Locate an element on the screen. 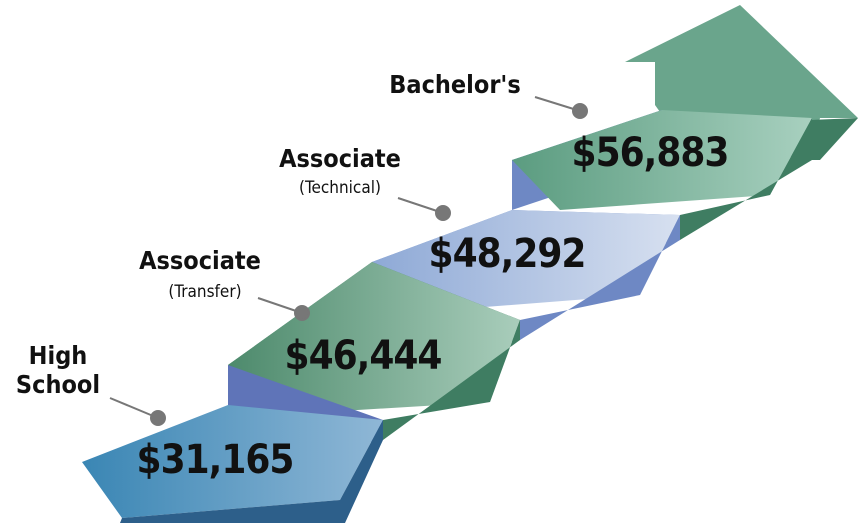  step-value: $31,165 is located at coordinates (215, 460).